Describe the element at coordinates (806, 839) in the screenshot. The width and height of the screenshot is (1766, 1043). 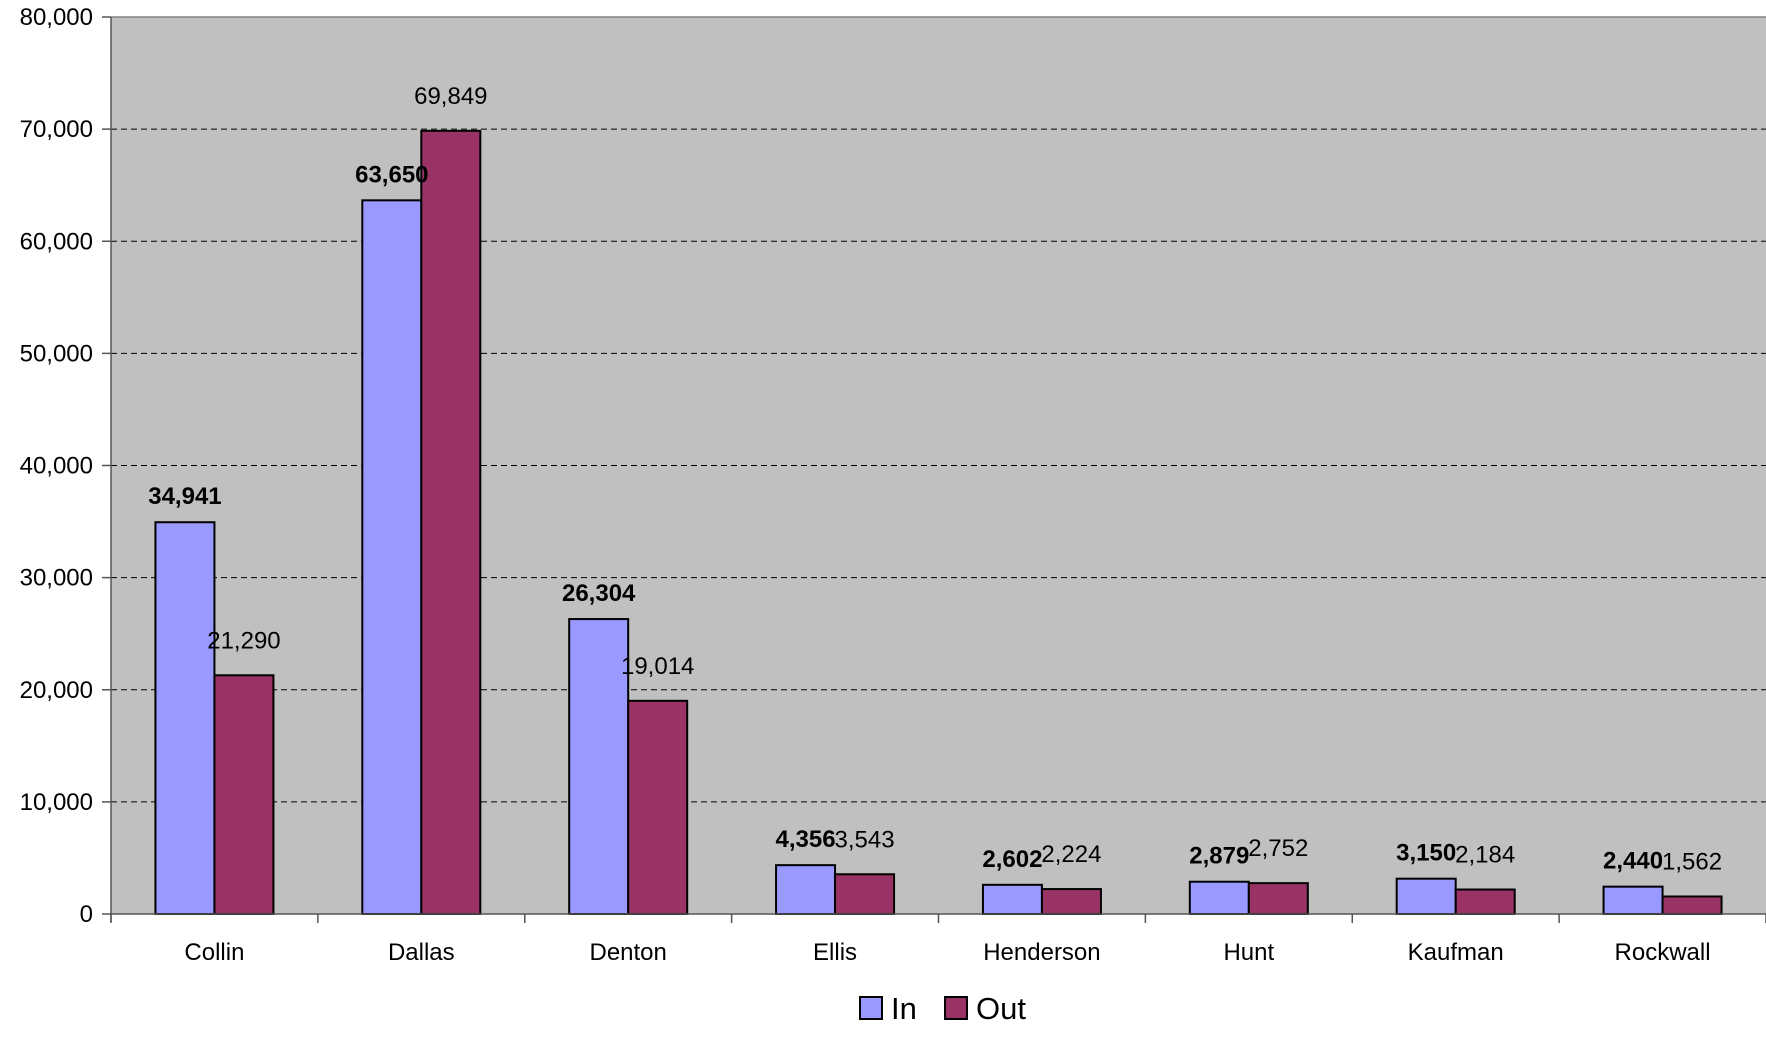
I see `data-label-in: 4,356` at that location.